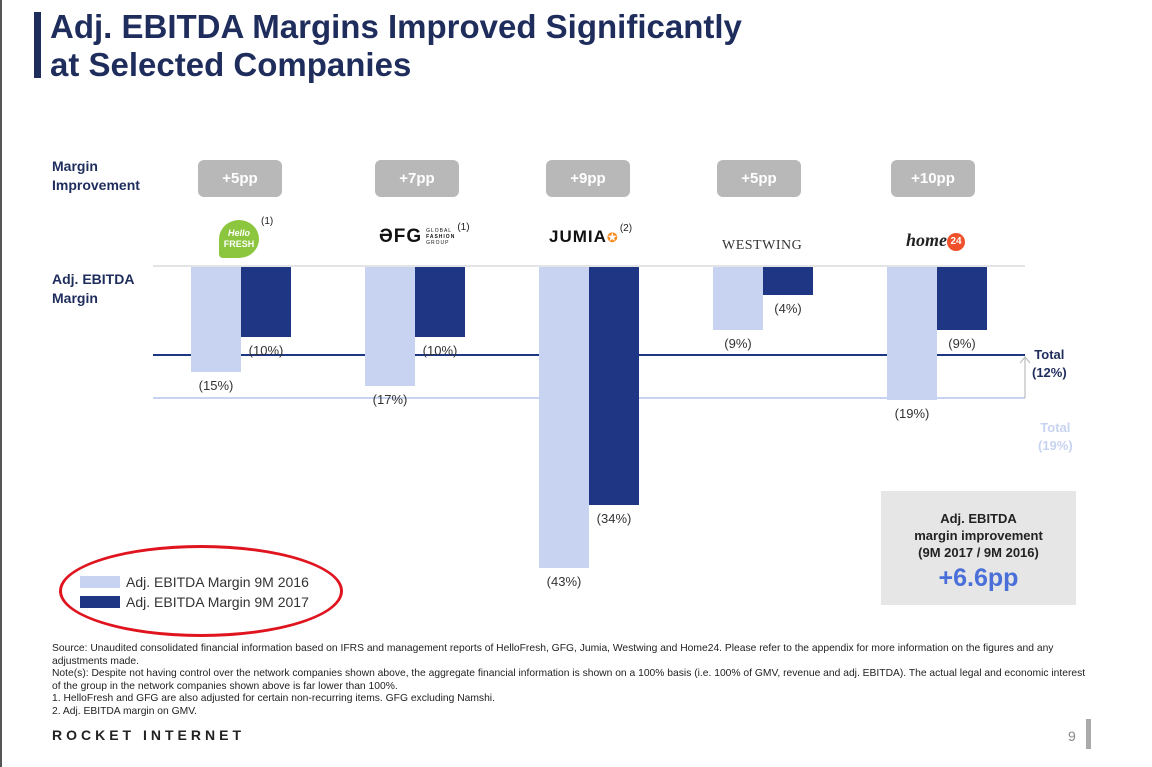 The height and width of the screenshot is (767, 1152). I want to click on page-left-border, so click(1, 383).